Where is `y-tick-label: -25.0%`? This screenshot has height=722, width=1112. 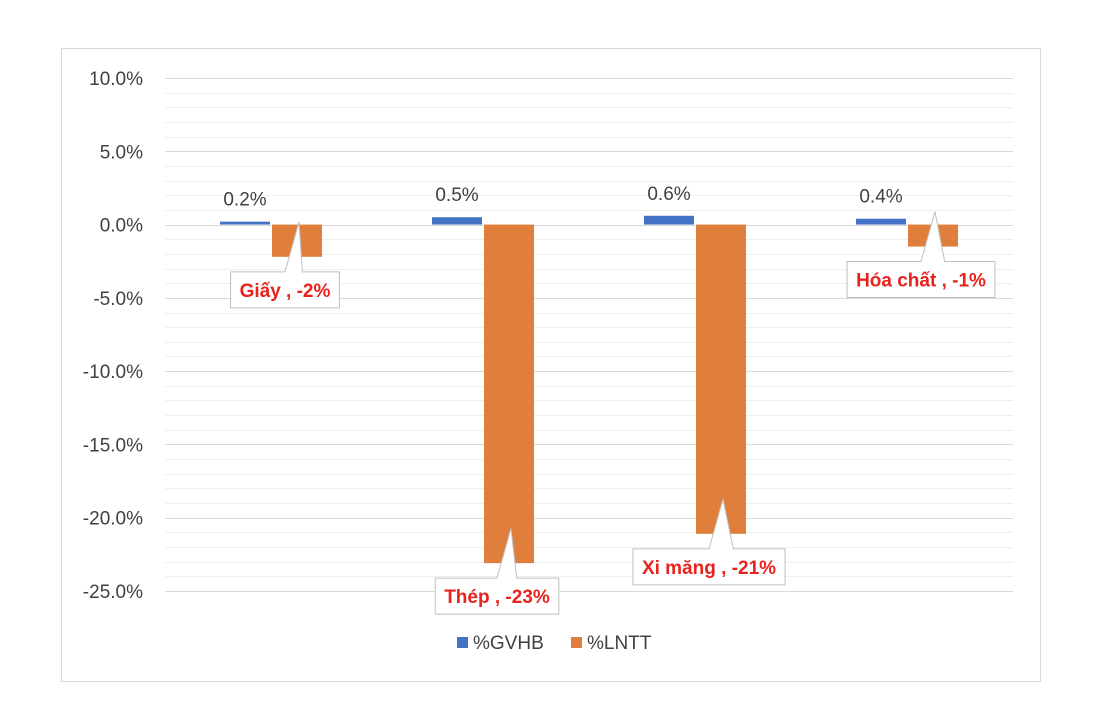
y-tick-label: -25.0% is located at coordinates (113, 592).